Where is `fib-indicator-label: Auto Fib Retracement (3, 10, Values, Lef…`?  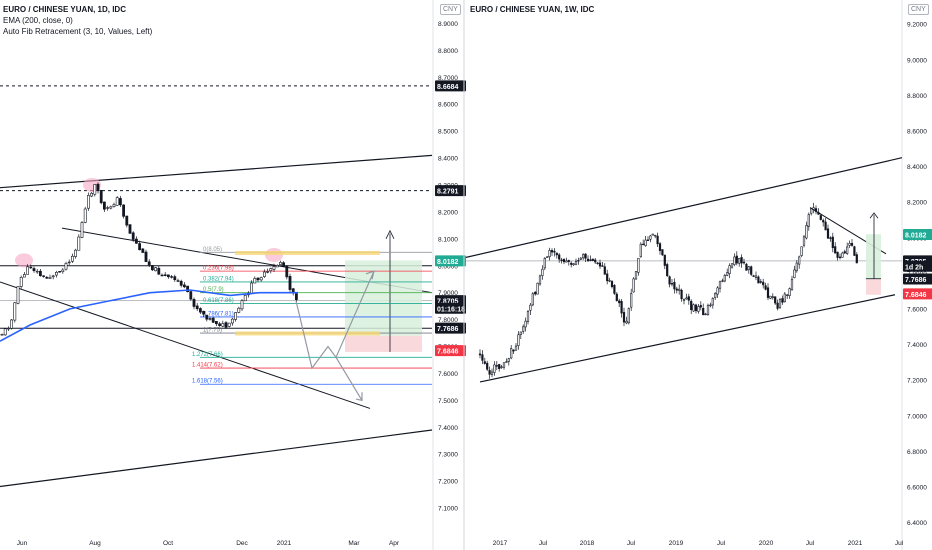 fib-indicator-label: Auto Fib Retracement (3, 10, Values, Lef… is located at coordinates (78, 31).